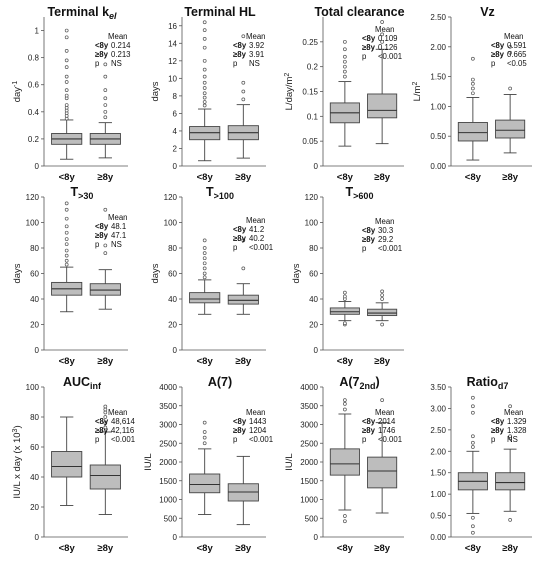 Image resolution: width=550 pixels, height=562 pixels. I want to click on stats-row-value: 0.665, so click(517, 54).